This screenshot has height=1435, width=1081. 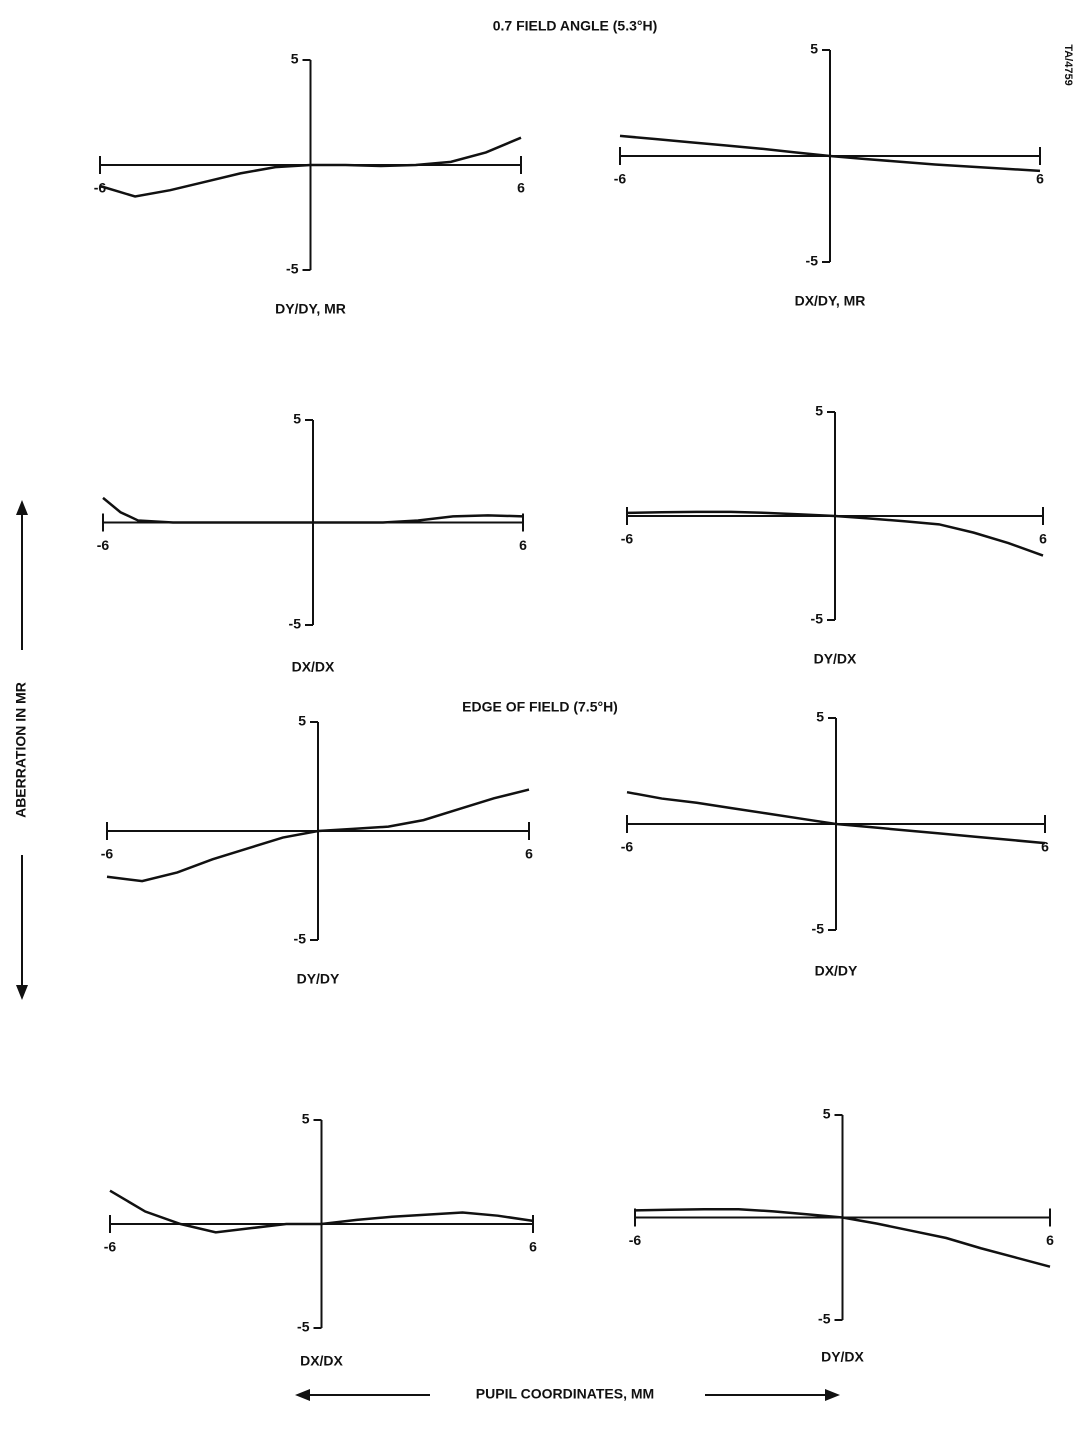 What do you see at coordinates (830, 301) in the screenshot?
I see `chart-title: DX/DY, MR` at bounding box center [830, 301].